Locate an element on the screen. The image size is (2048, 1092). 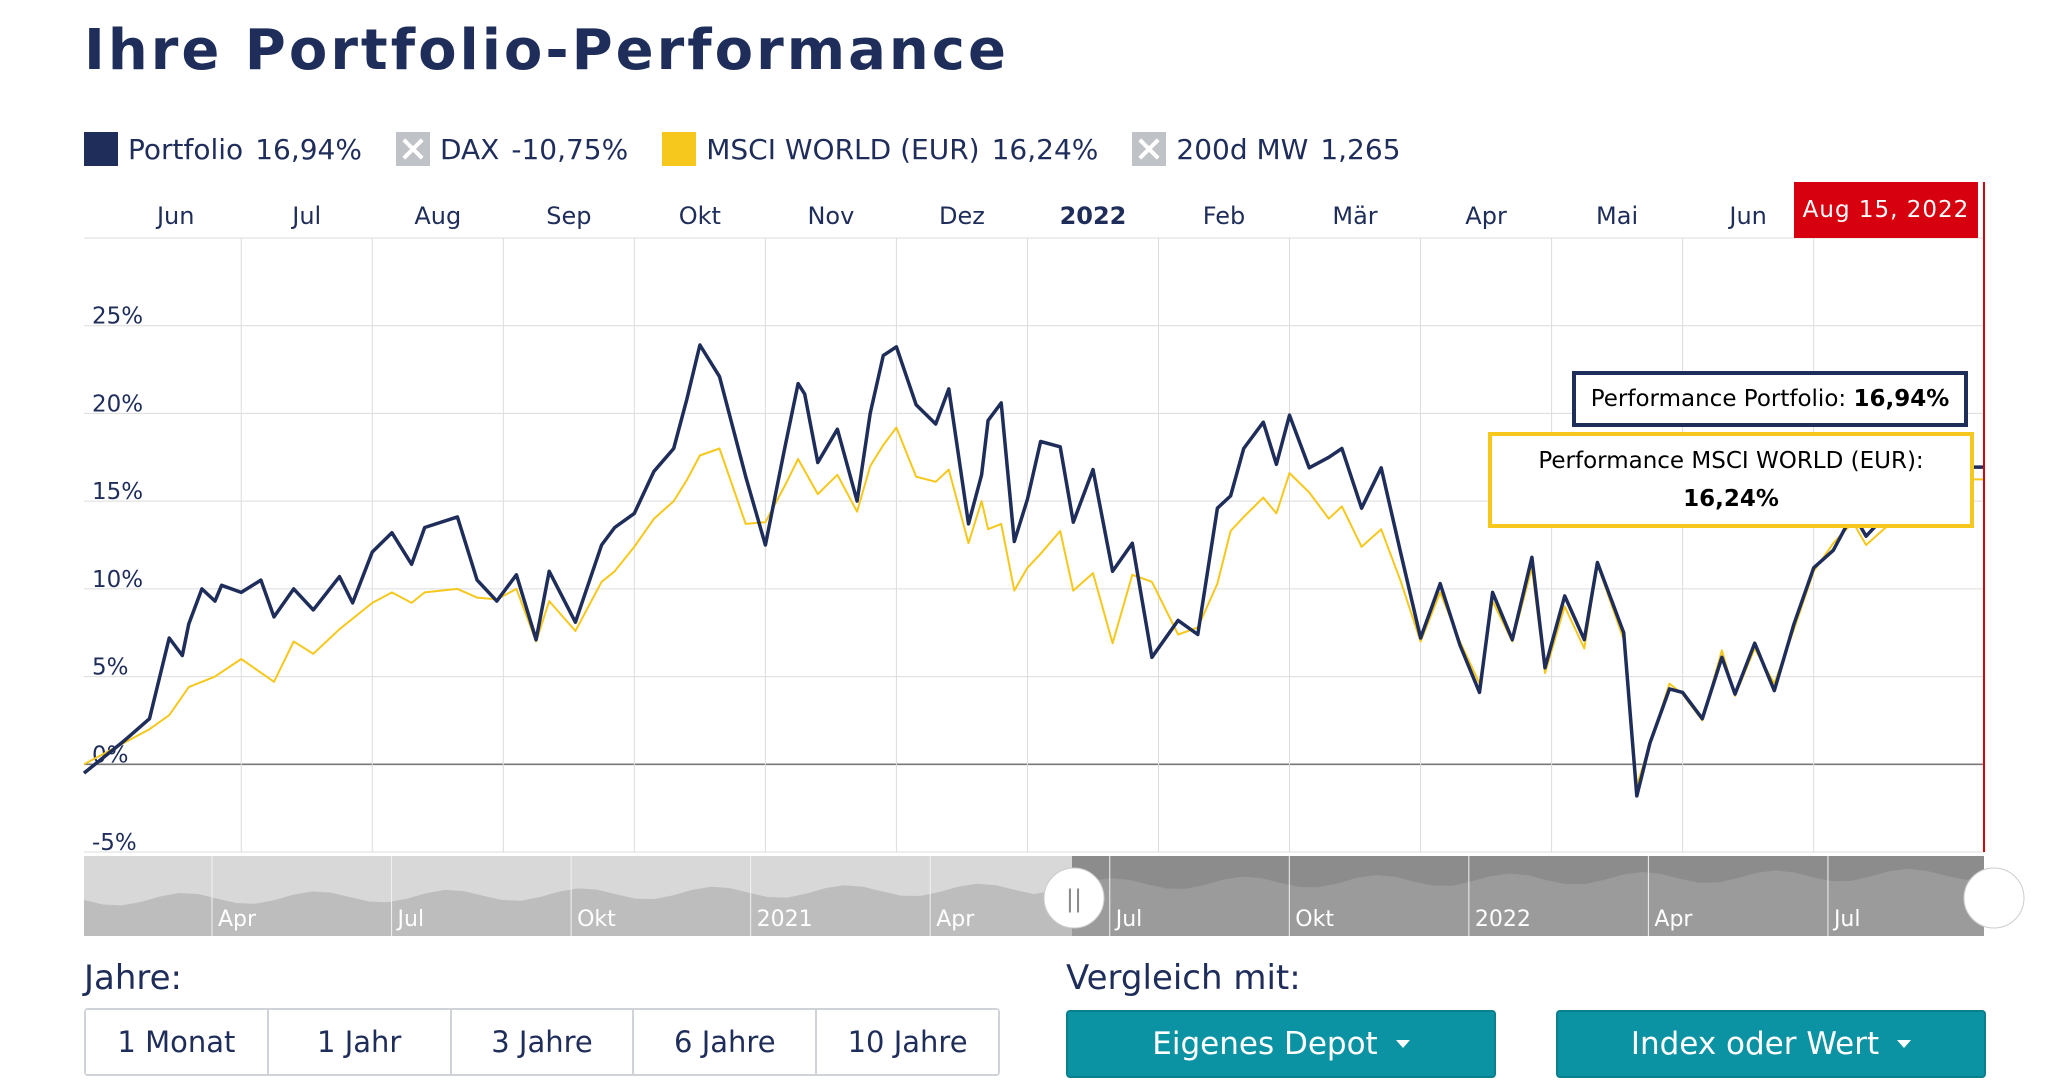
legend-item-portfolio: Portfolio 16,94% is located at coordinates (223, 149).